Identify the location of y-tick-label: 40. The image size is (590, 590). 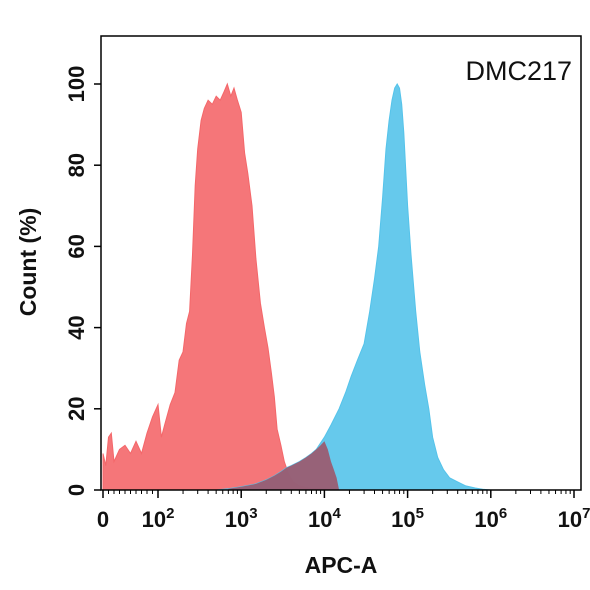
(76, 327).